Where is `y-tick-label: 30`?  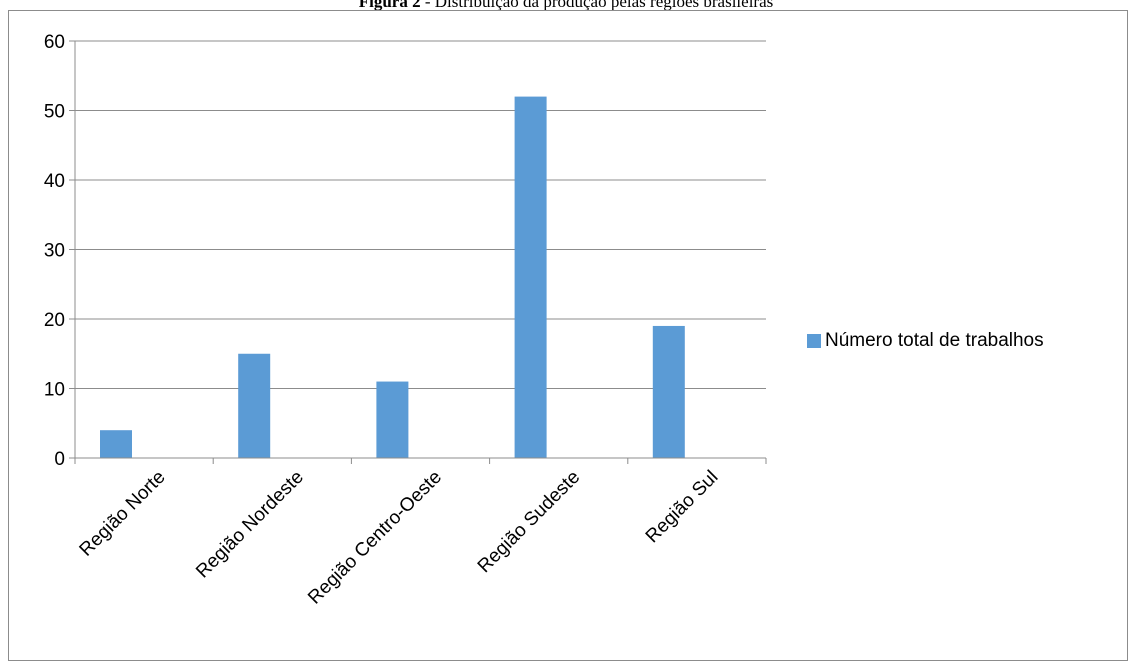
y-tick-label: 30 is located at coordinates (54, 251).